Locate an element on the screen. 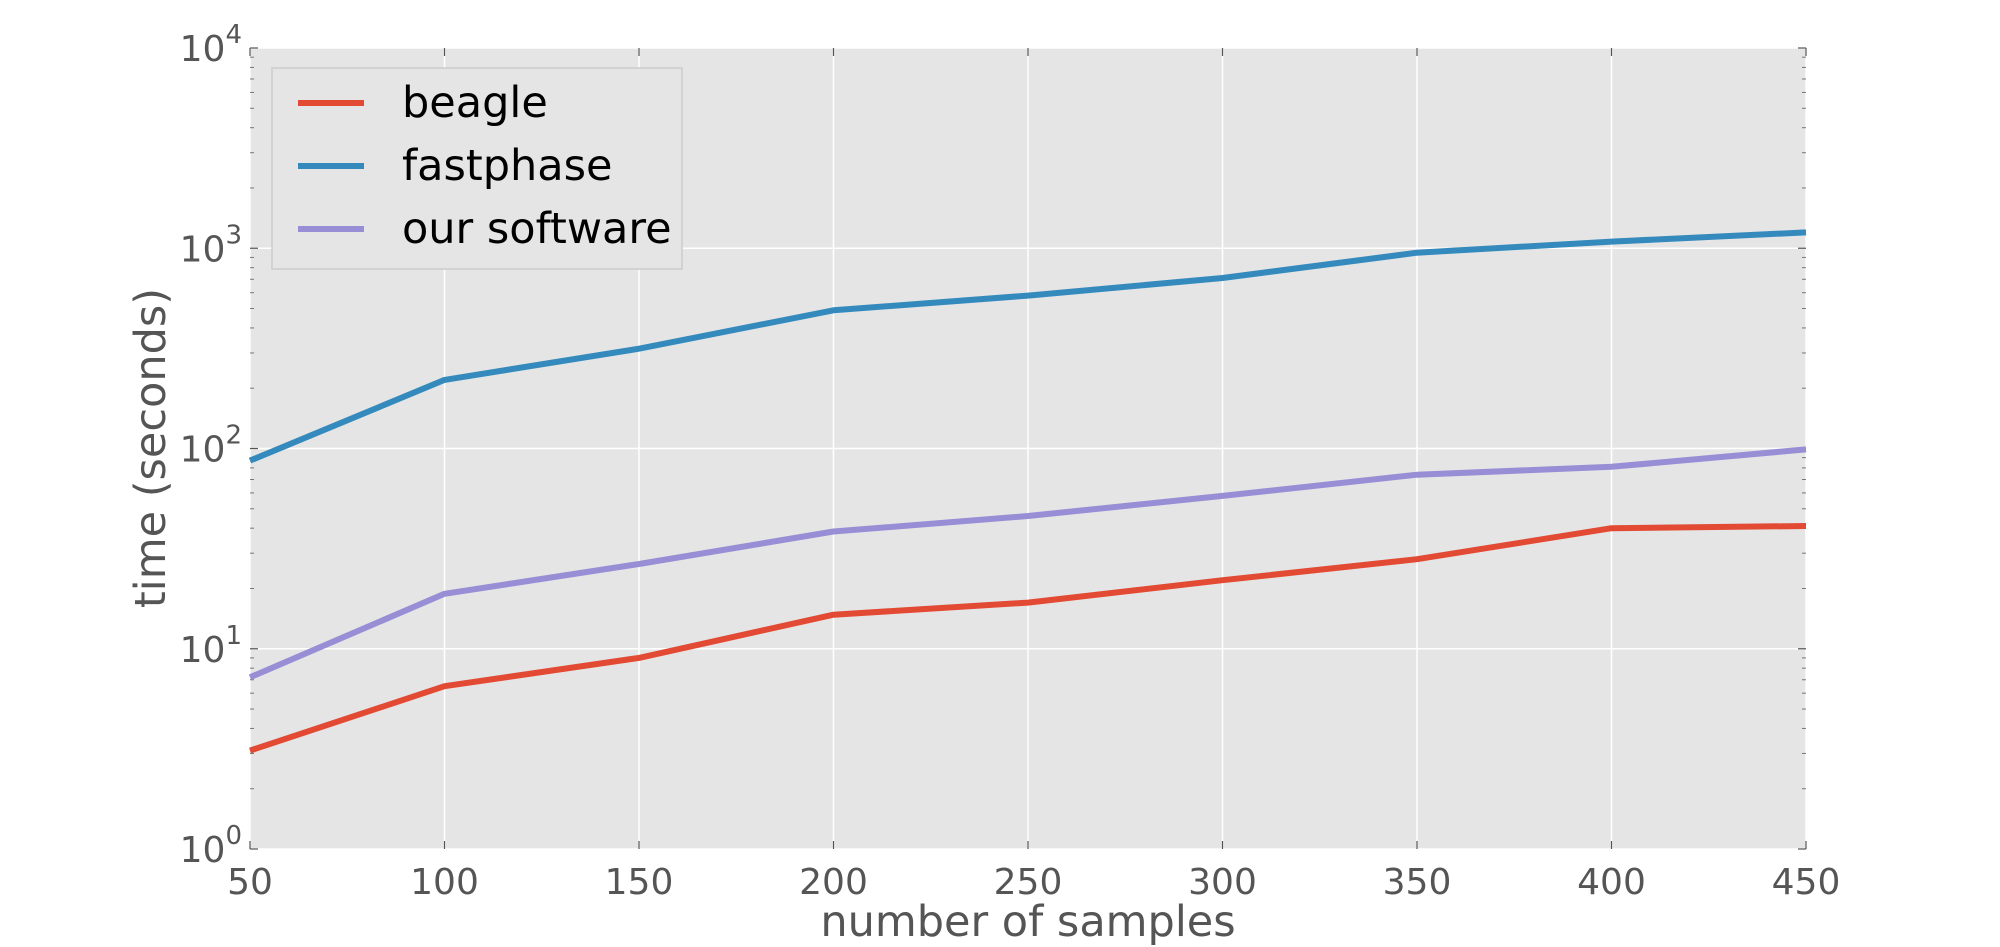 The height and width of the screenshot is (947, 2000). legend-item-beagle: beagle is located at coordinates (423, 103).